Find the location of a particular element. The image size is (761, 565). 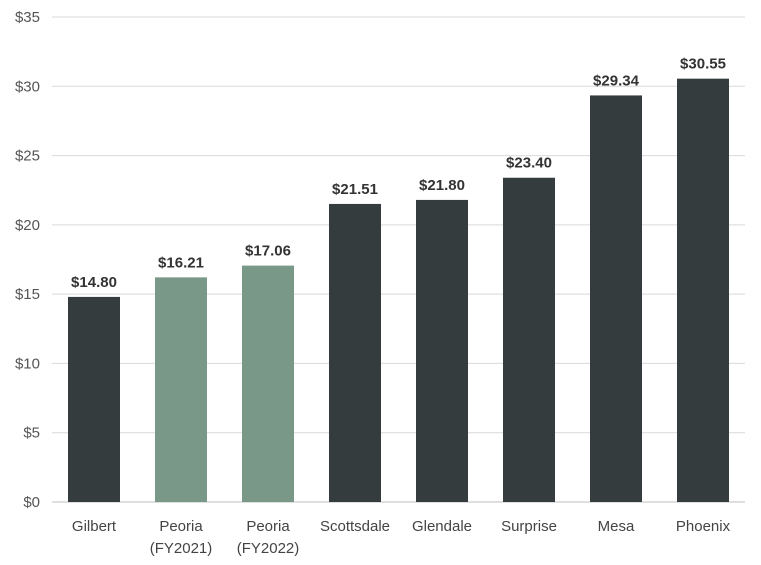

y-tick-label: $20 is located at coordinates (27, 225).